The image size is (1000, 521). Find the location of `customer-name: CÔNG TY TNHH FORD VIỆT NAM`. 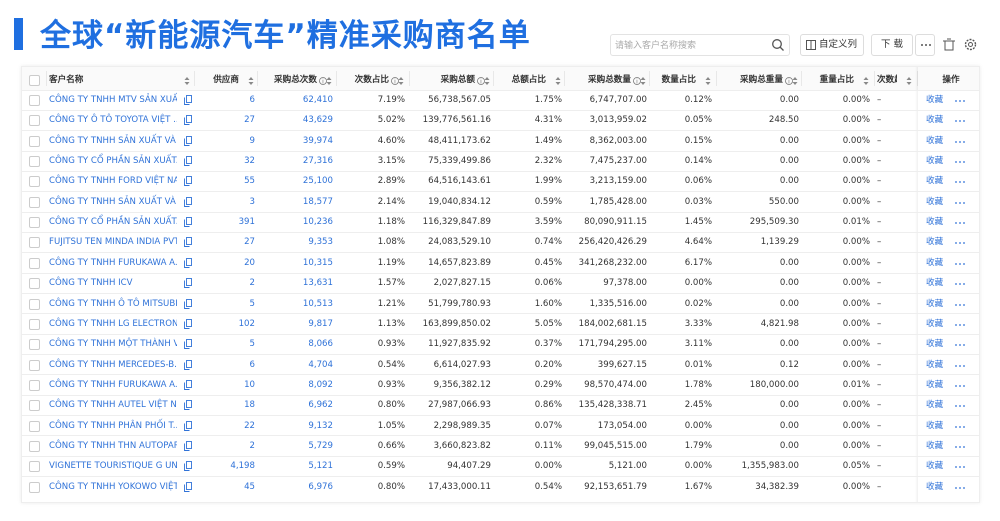

customer-name: CÔNG TY TNHH FORD VIỆT NAM is located at coordinates (113, 181).